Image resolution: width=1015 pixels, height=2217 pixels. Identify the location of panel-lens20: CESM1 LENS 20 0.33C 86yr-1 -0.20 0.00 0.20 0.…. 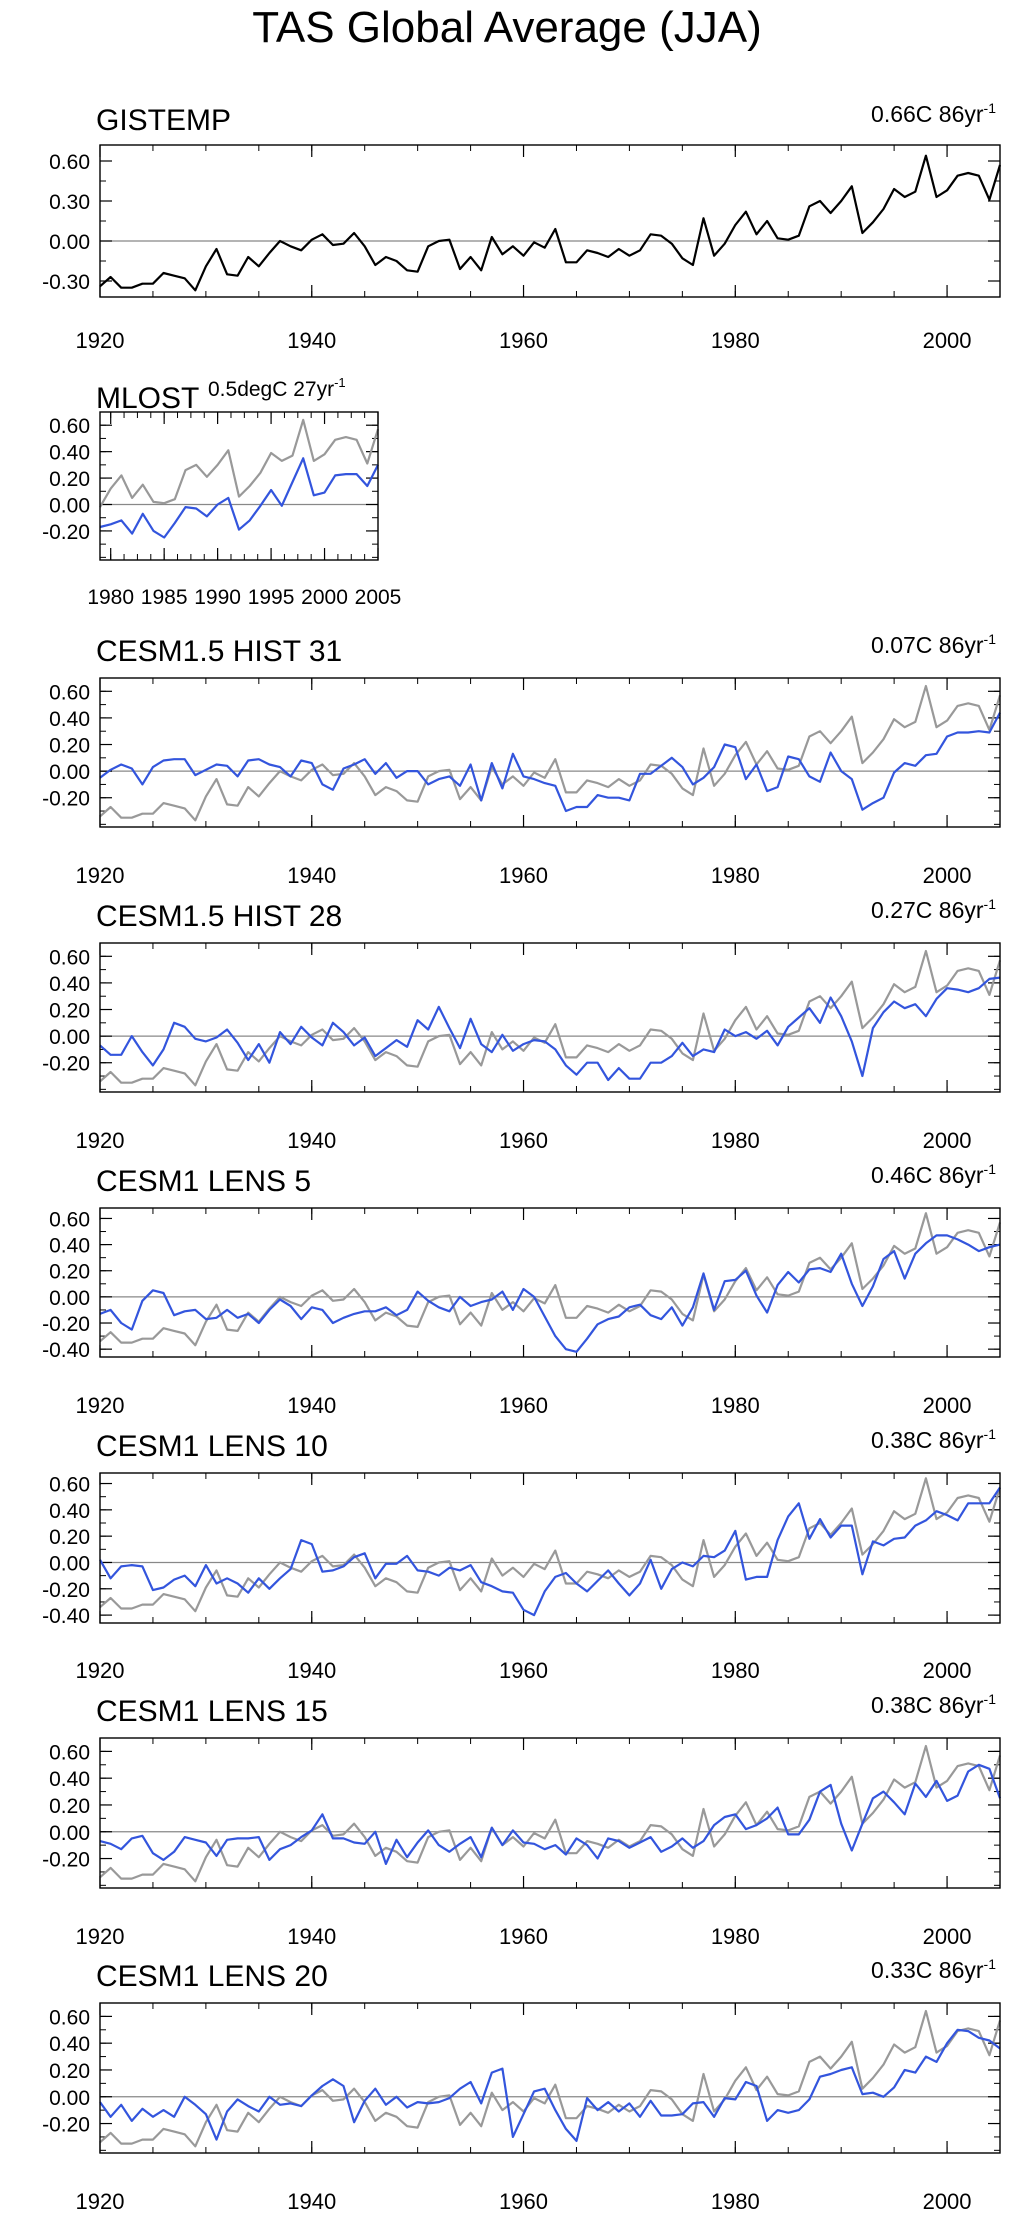
(522, 2085).